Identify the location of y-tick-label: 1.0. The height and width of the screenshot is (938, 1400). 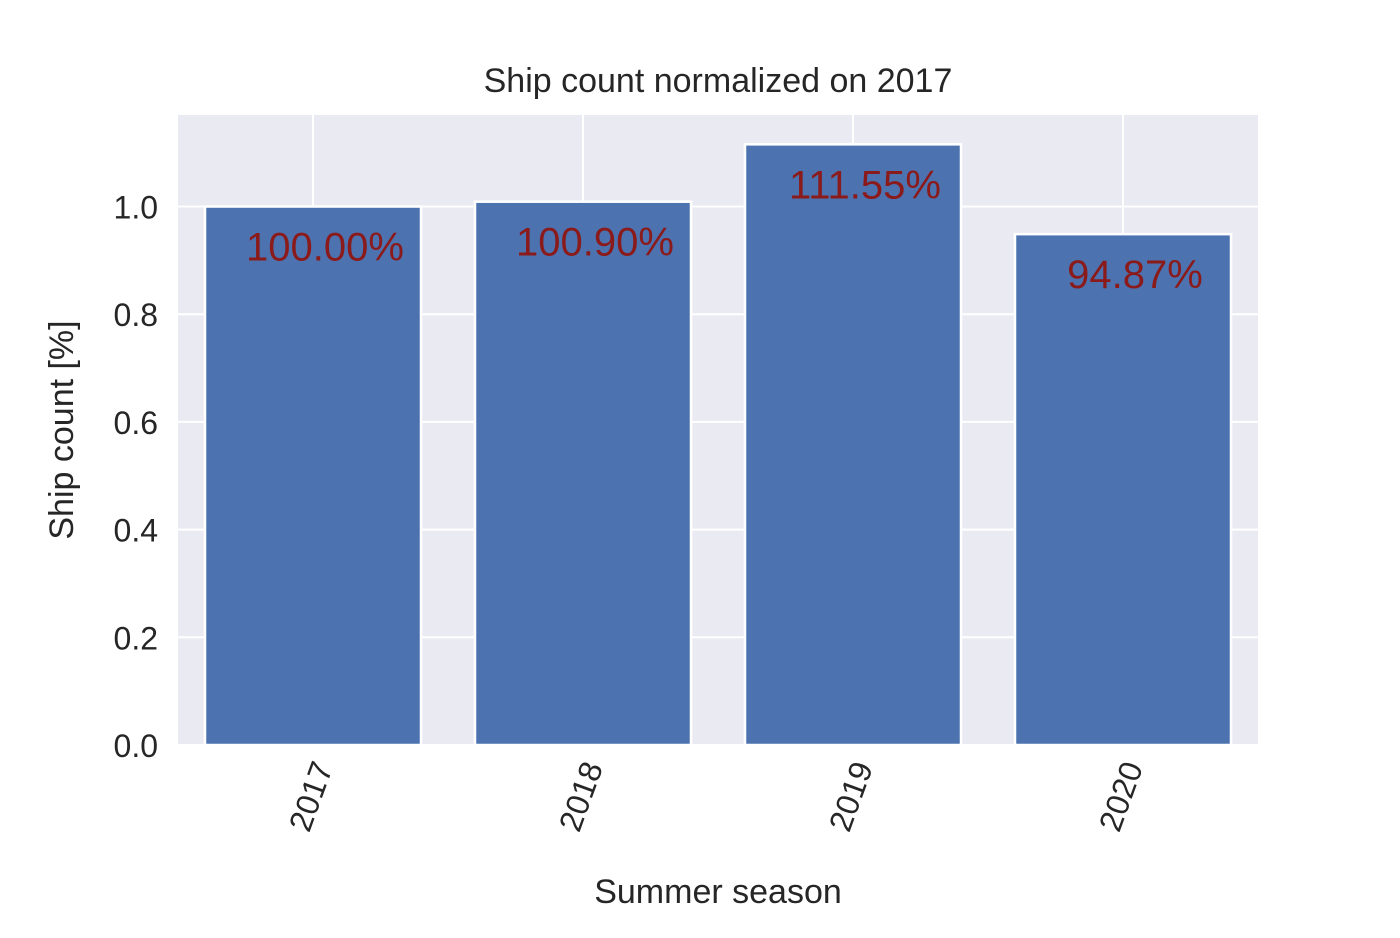
(136, 208).